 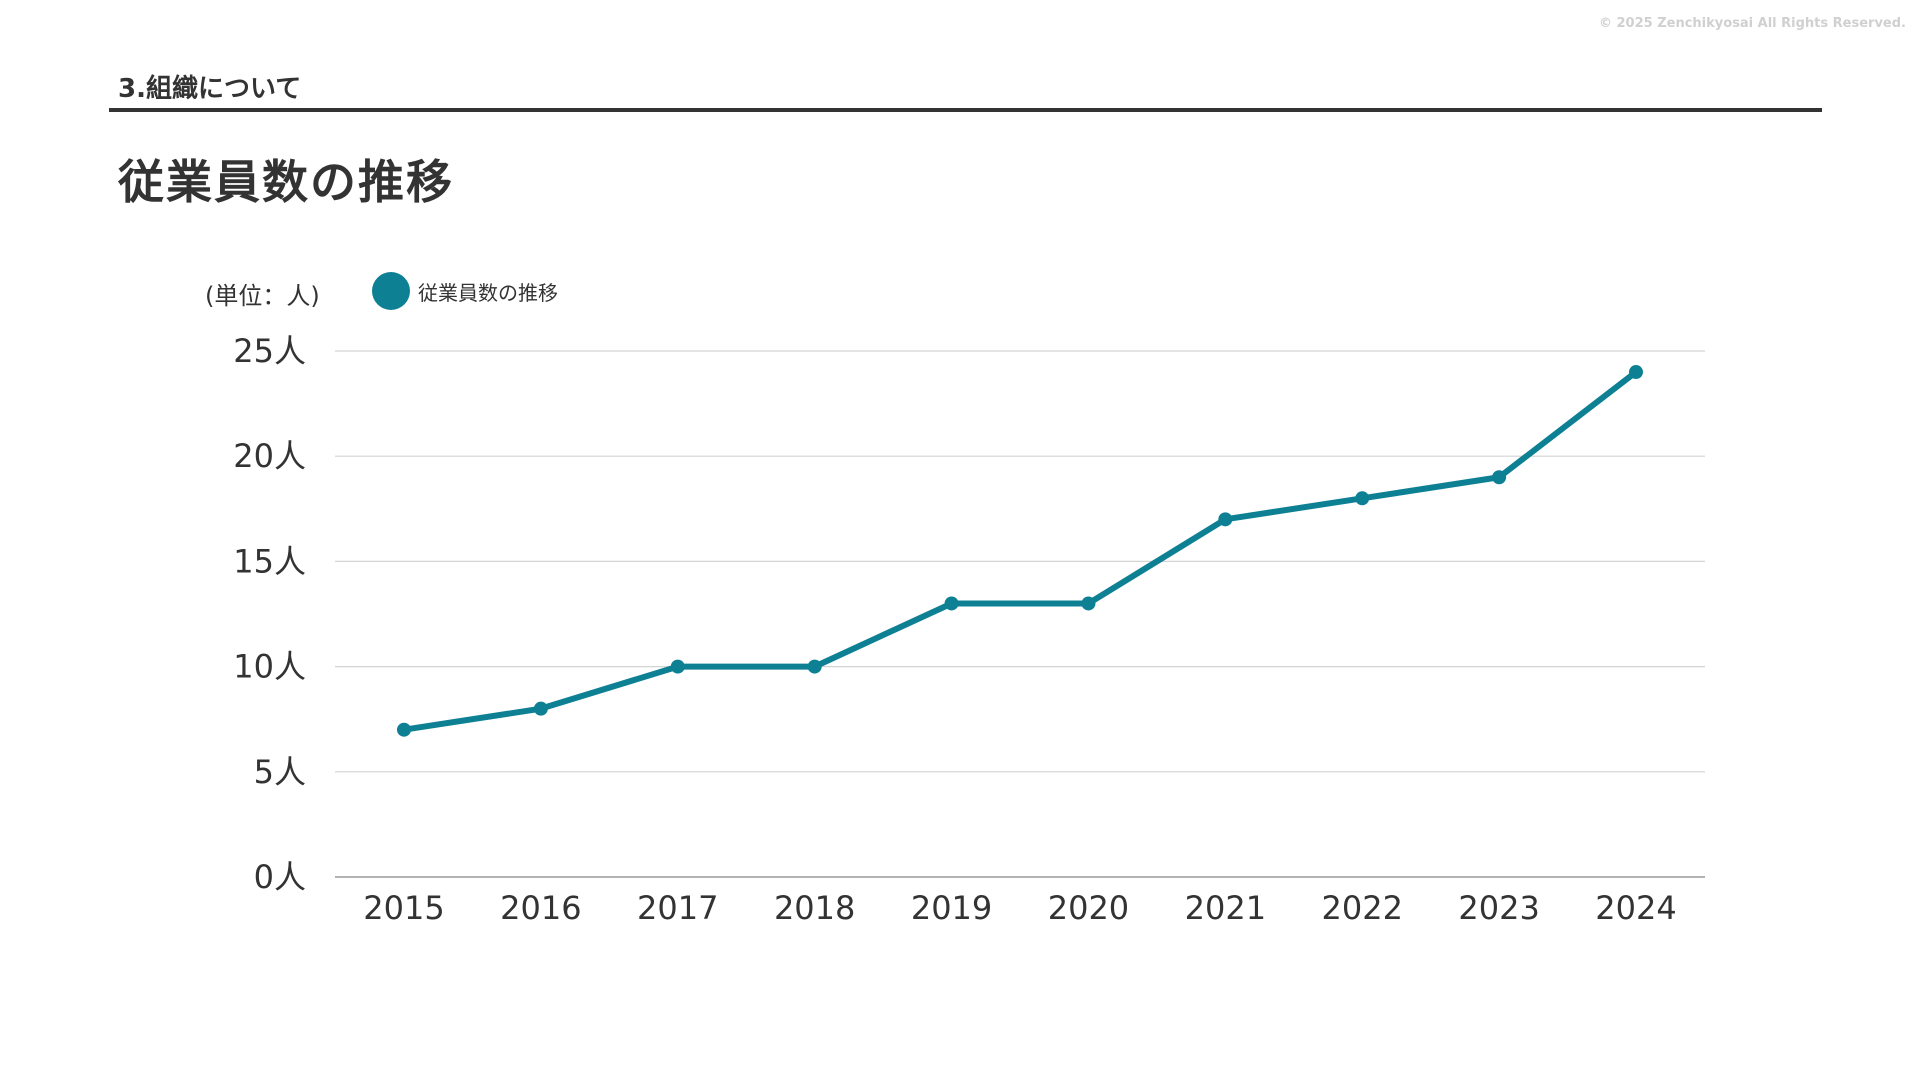 What do you see at coordinates (1498, 908) in the screenshot?
I see `x-tick-label: 2023` at bounding box center [1498, 908].